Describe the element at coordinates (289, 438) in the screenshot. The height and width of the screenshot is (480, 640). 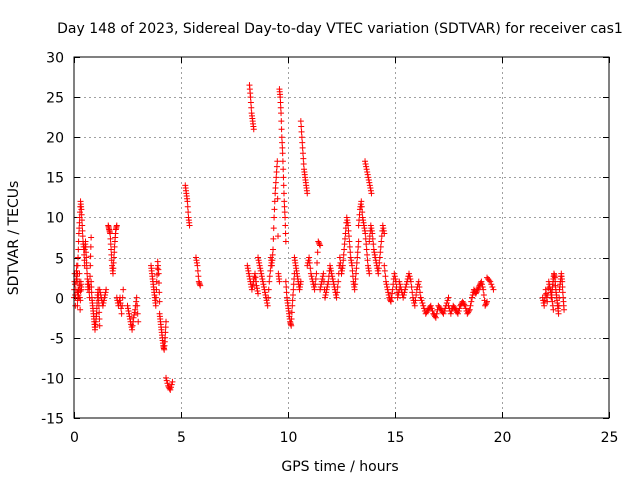
I see `x-tick-label: 10` at that location.